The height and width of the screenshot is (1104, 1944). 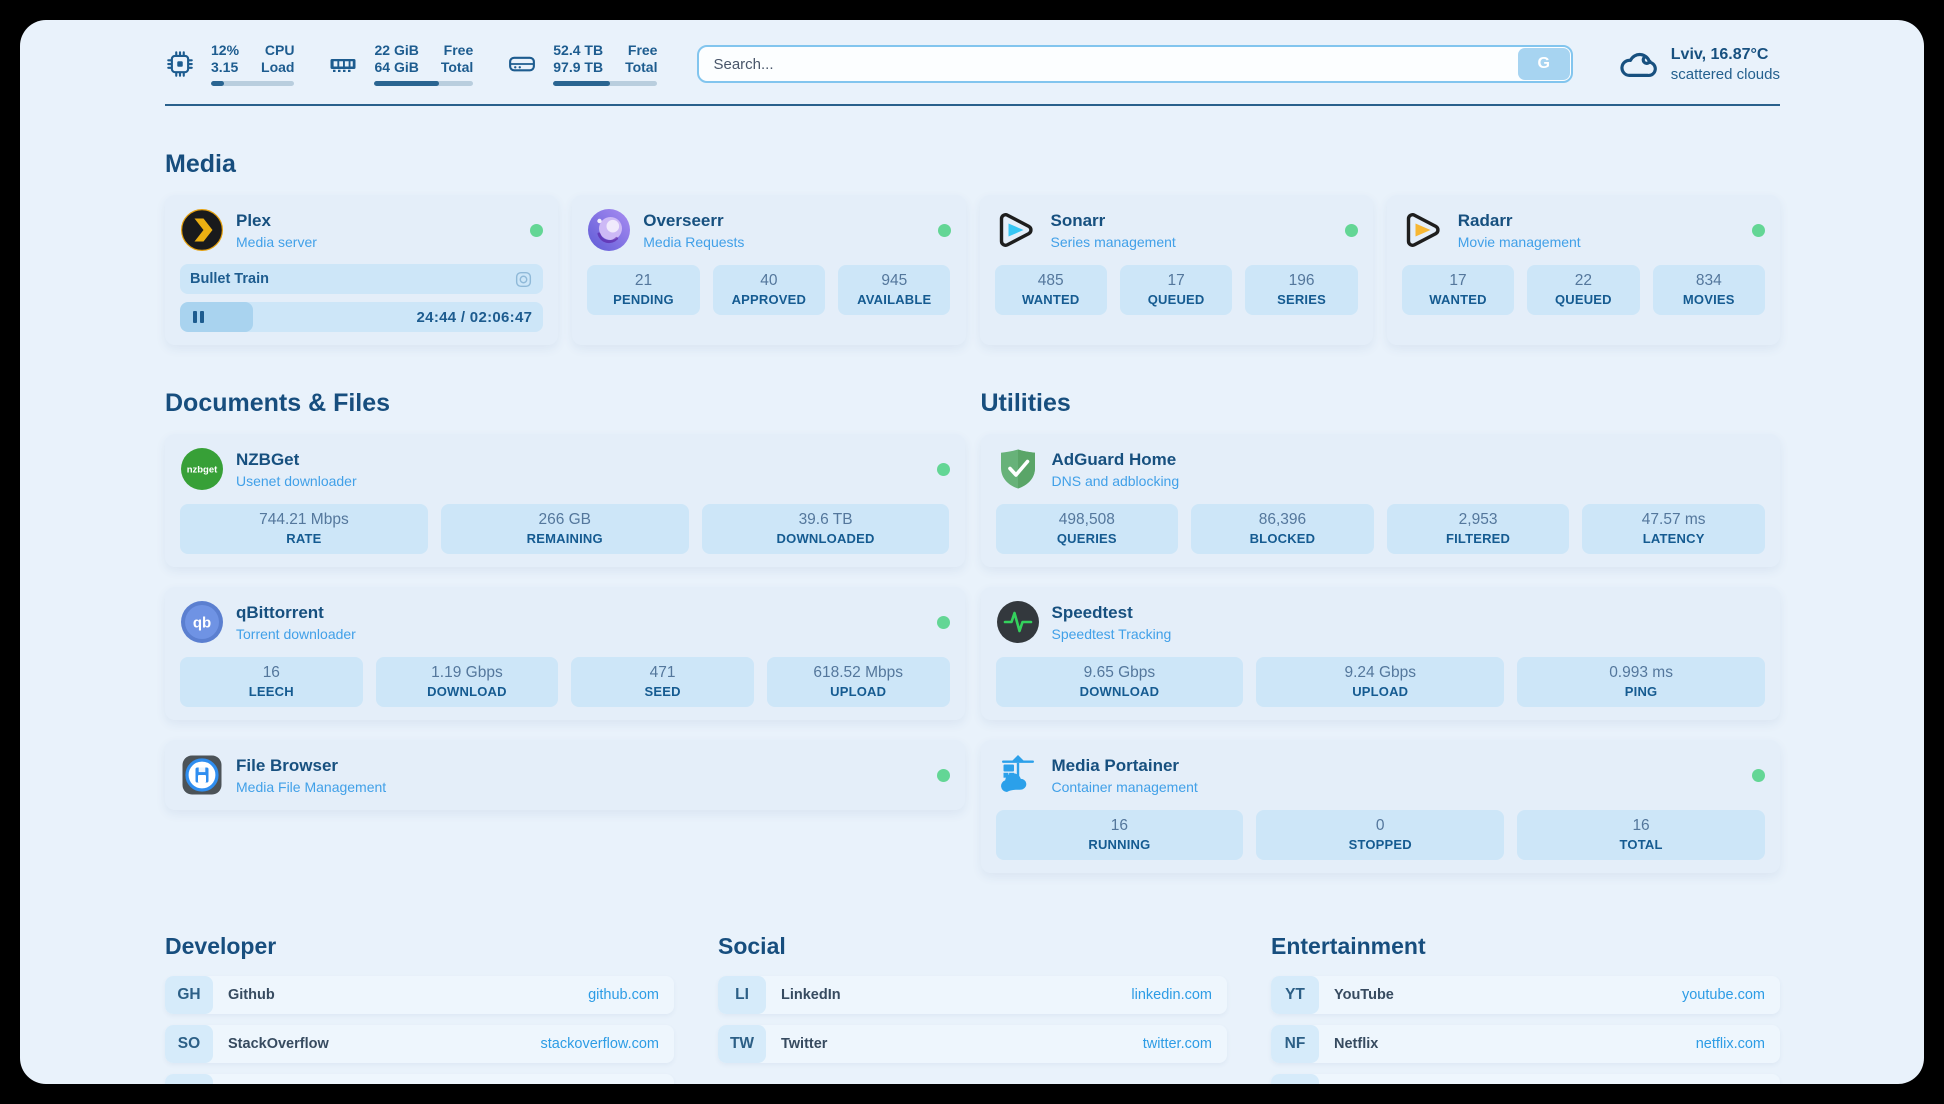 I want to click on stat-downloaded: 39.6 TB DOWNLOADED, so click(x=825, y=529).